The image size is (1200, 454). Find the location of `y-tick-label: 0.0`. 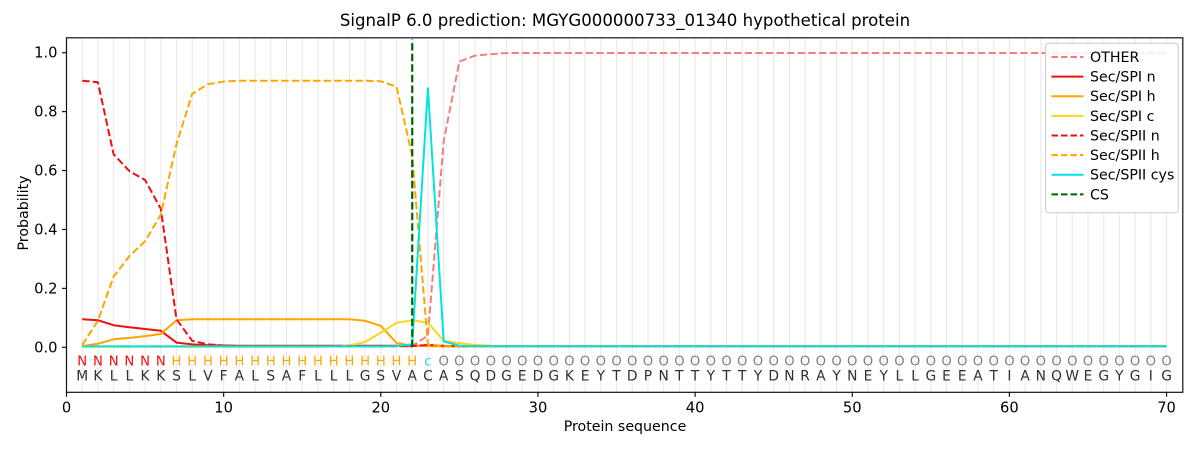

y-tick-label: 0.0 is located at coordinates (45, 347).